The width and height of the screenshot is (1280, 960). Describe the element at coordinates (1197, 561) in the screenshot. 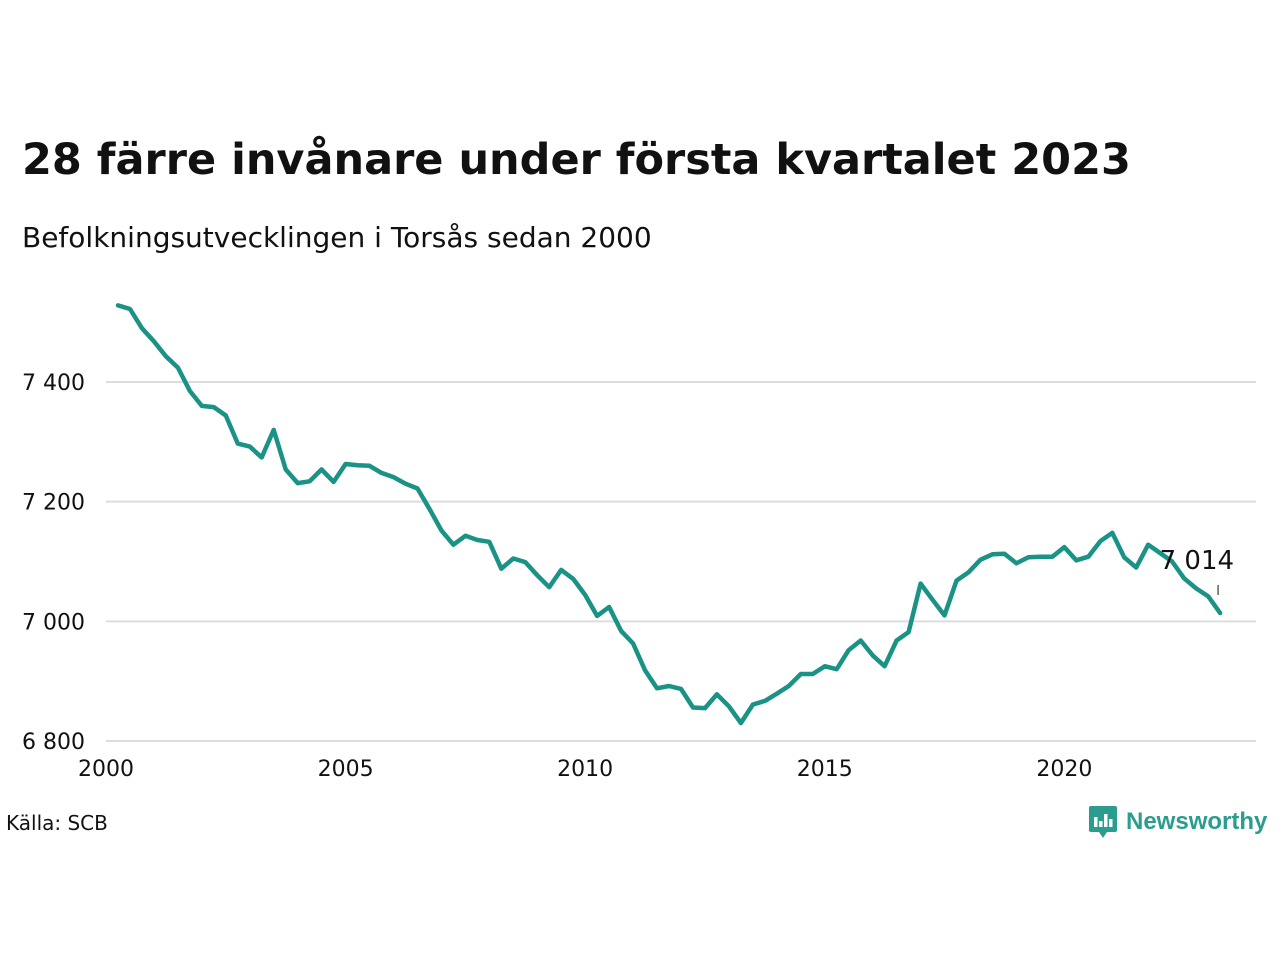

I see `last-value-label: 7 014` at that location.